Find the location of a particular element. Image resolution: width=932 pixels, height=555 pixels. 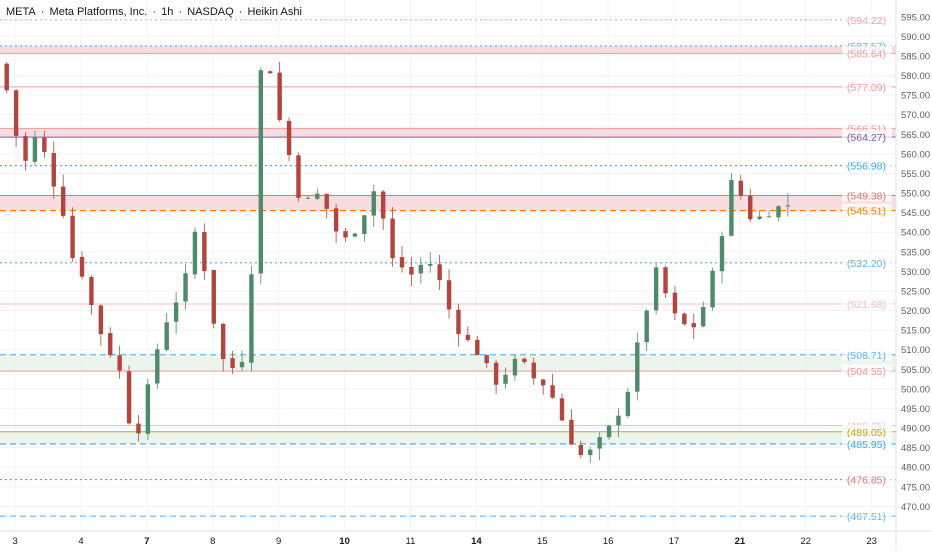

x-tick-label: 17 is located at coordinates (674, 541).